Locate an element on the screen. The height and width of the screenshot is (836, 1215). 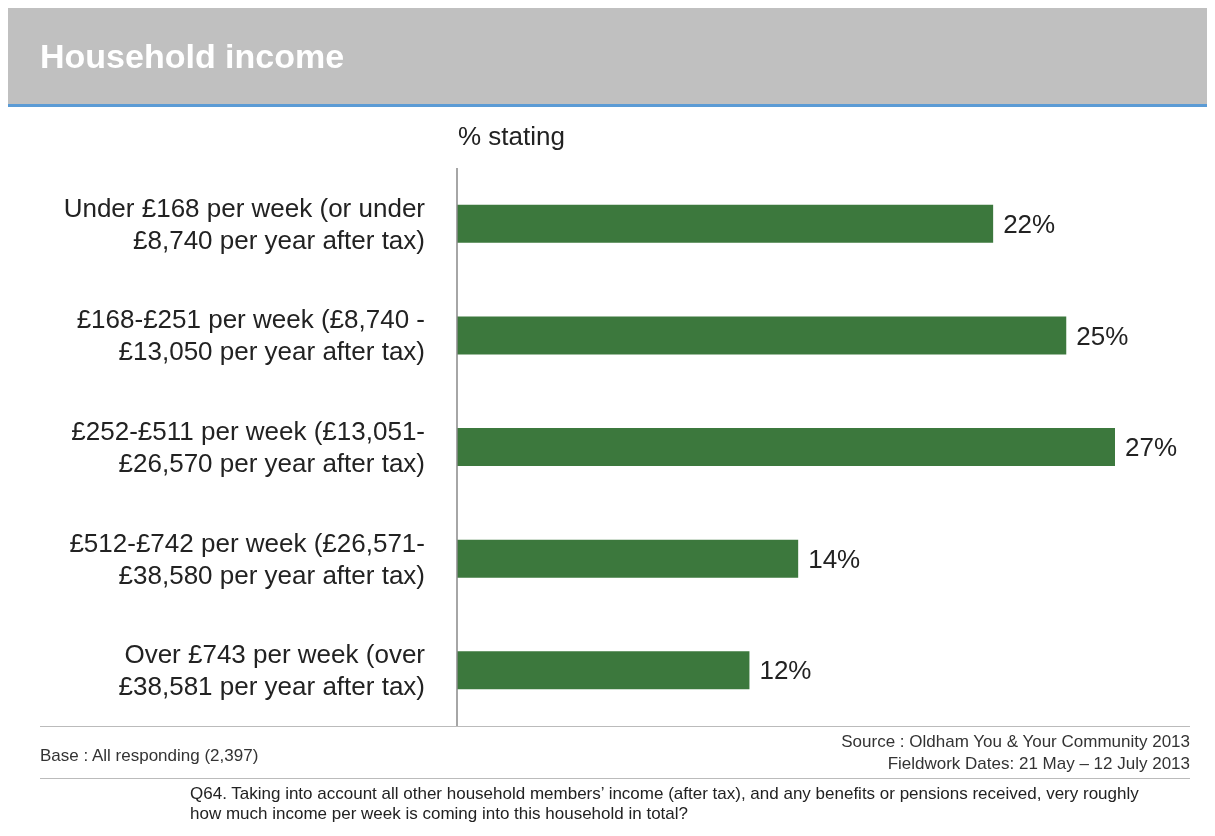
text: Fieldwork Dates: 21 May – 12 July 2013 is located at coordinates (1038, 764).